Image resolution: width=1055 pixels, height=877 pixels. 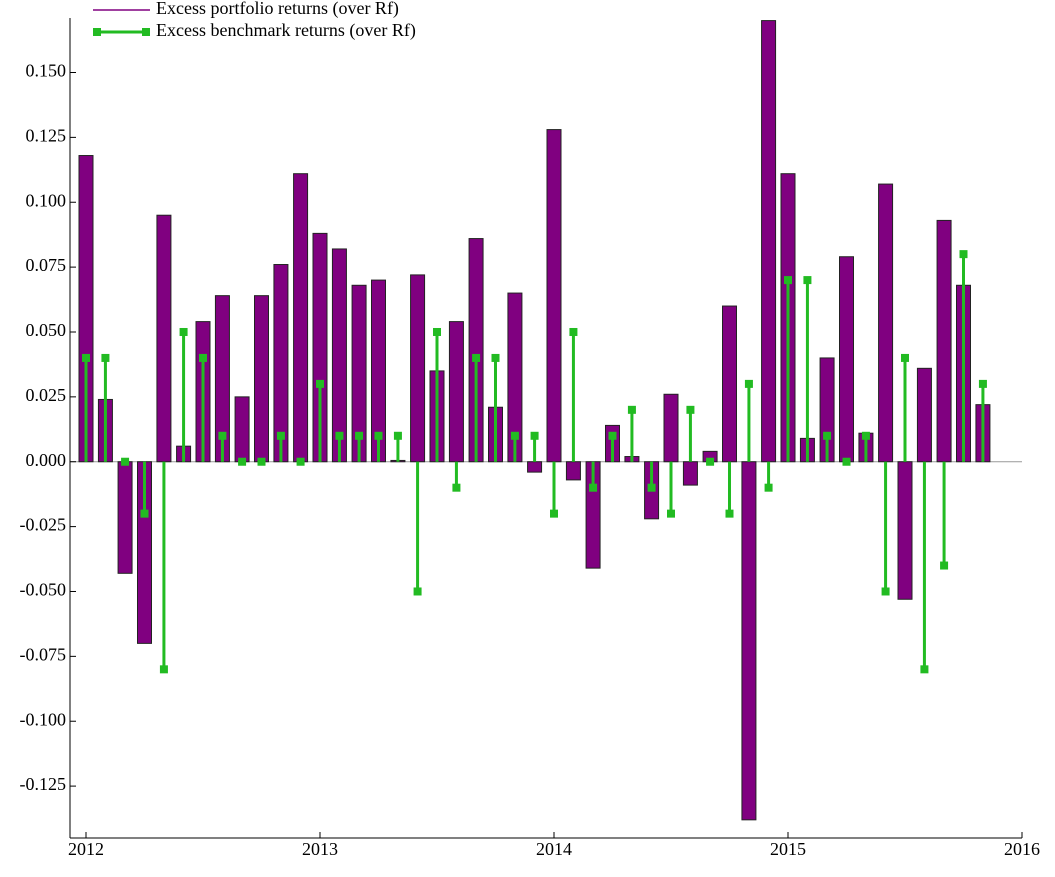 What do you see at coordinates (46, 395) in the screenshot?
I see `y-tick-label: 0.025` at bounding box center [46, 395].